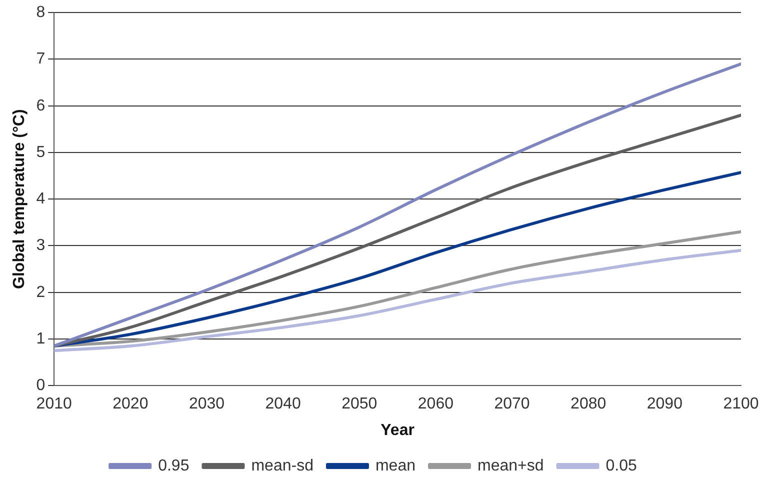 This screenshot has width=767, height=488. Describe the element at coordinates (41, 152) in the screenshot. I see `y-tick-label: 5` at that location.